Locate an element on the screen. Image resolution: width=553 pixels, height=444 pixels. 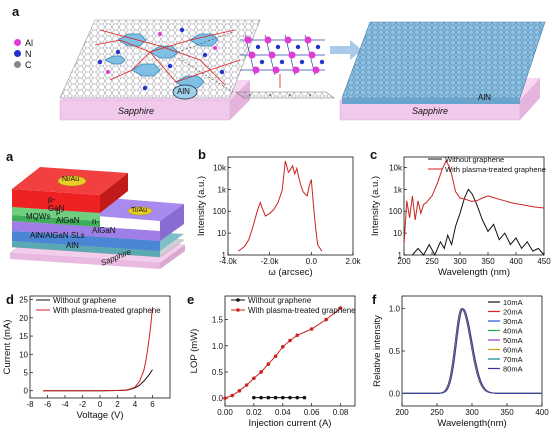
device-svg is located at coordinates (97, 218).